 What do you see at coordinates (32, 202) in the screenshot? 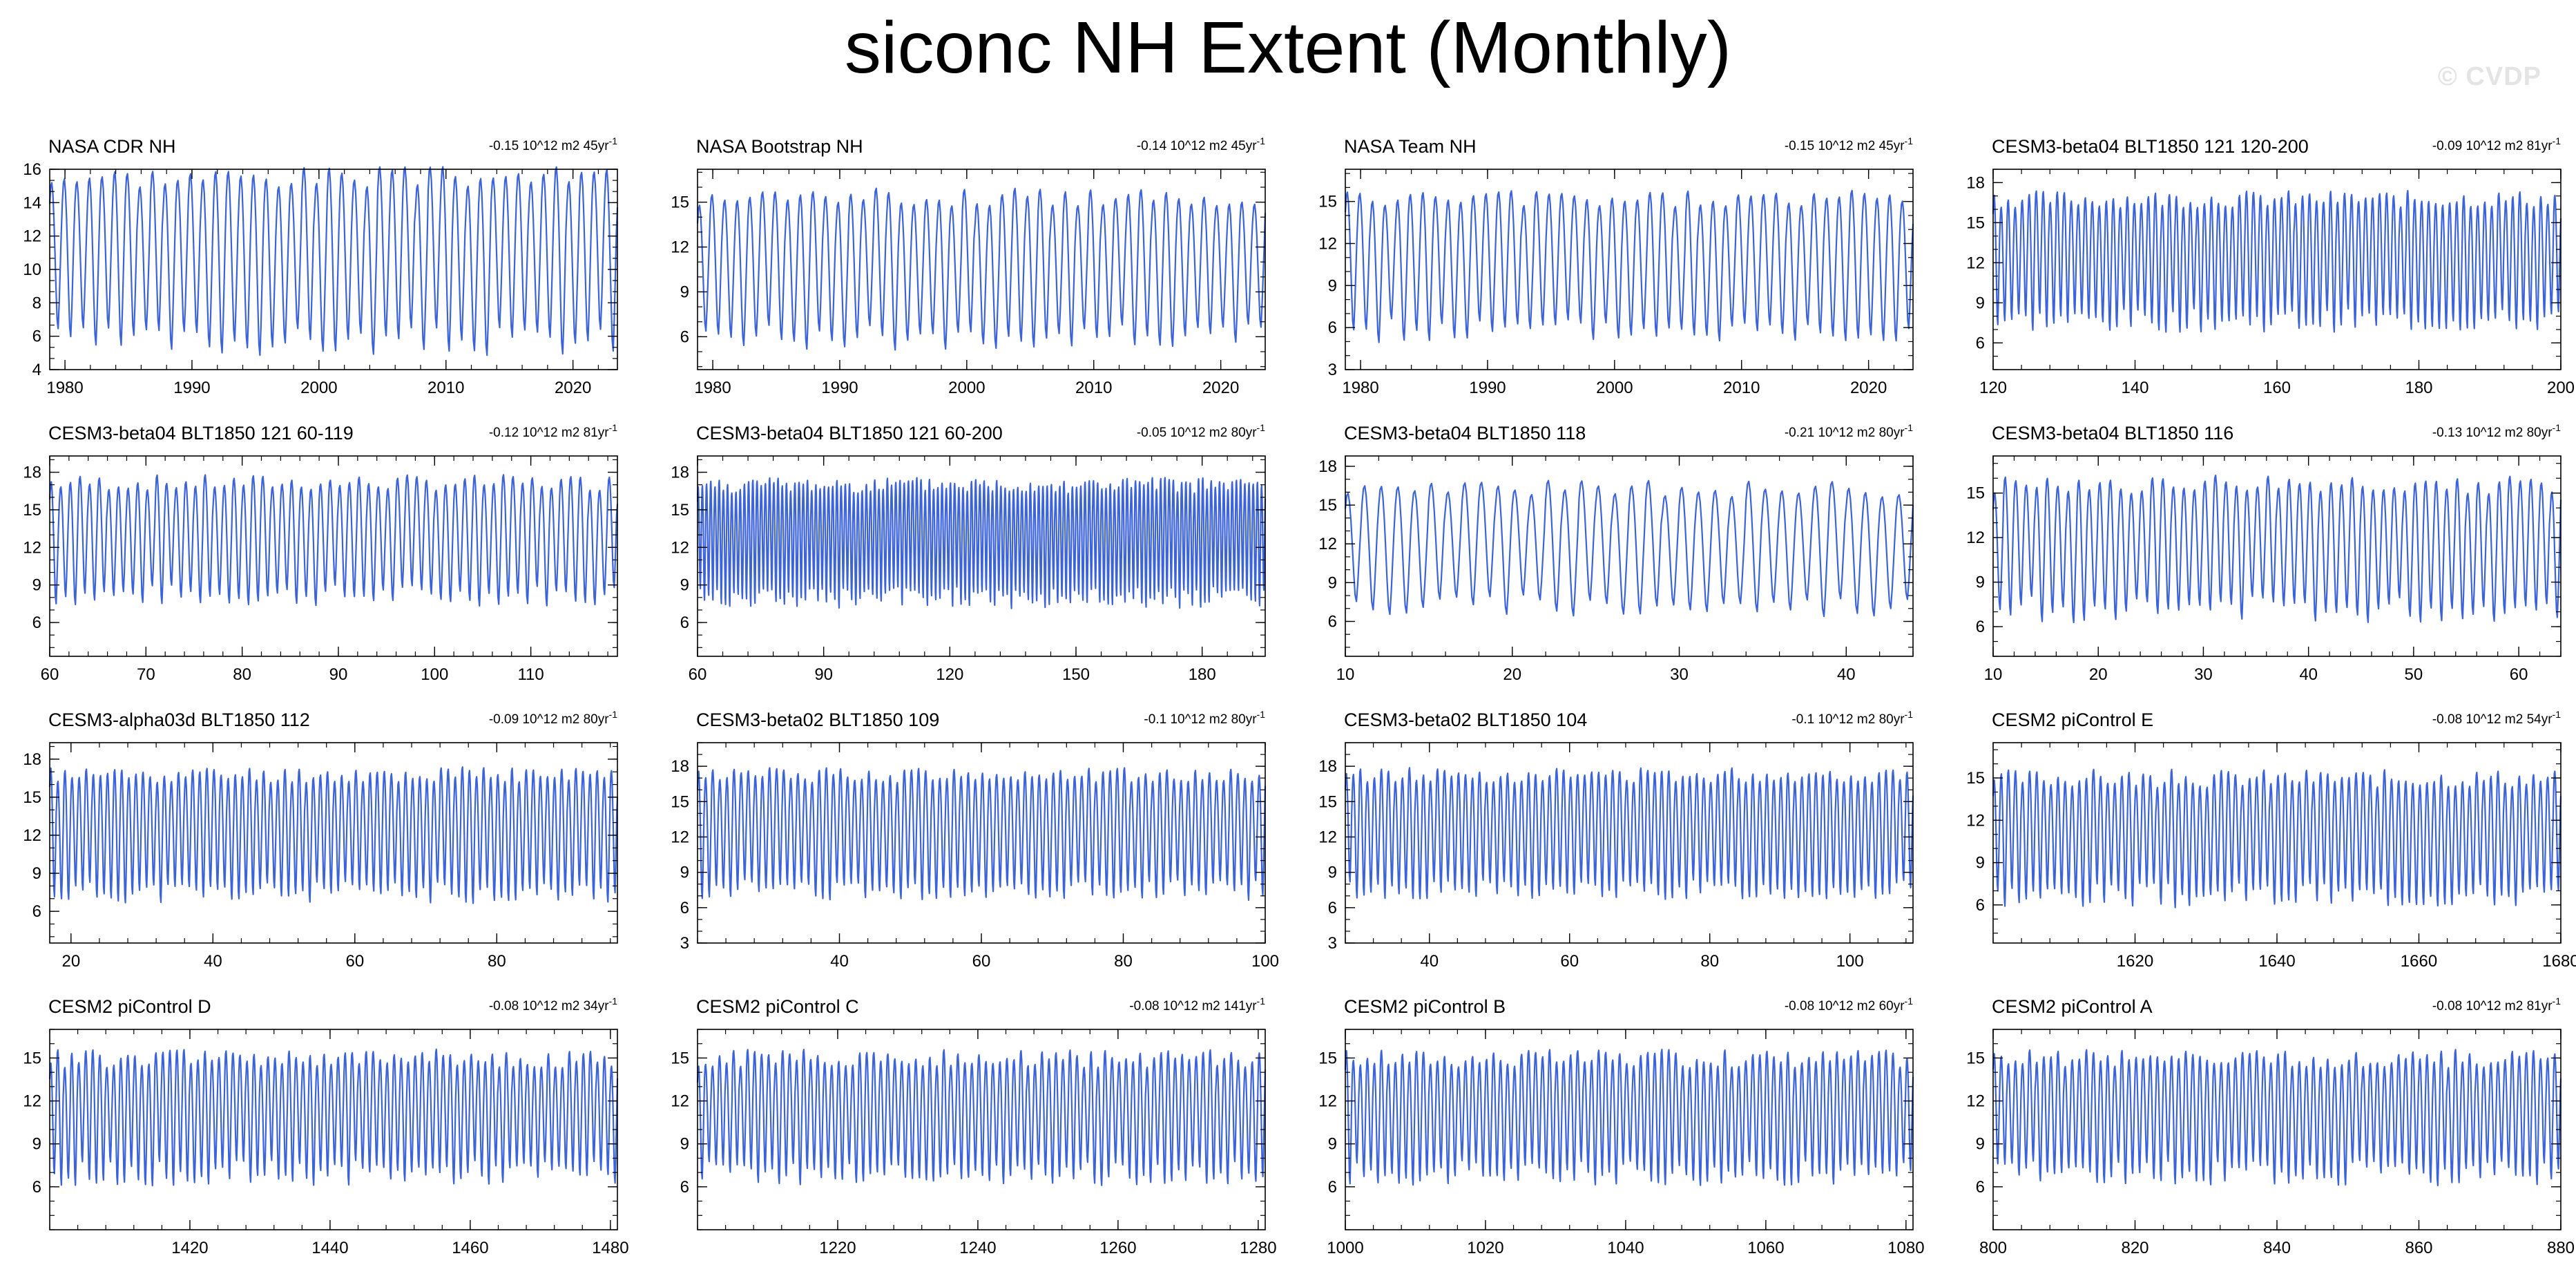
I see `y-tick-label: 14` at bounding box center [32, 202].